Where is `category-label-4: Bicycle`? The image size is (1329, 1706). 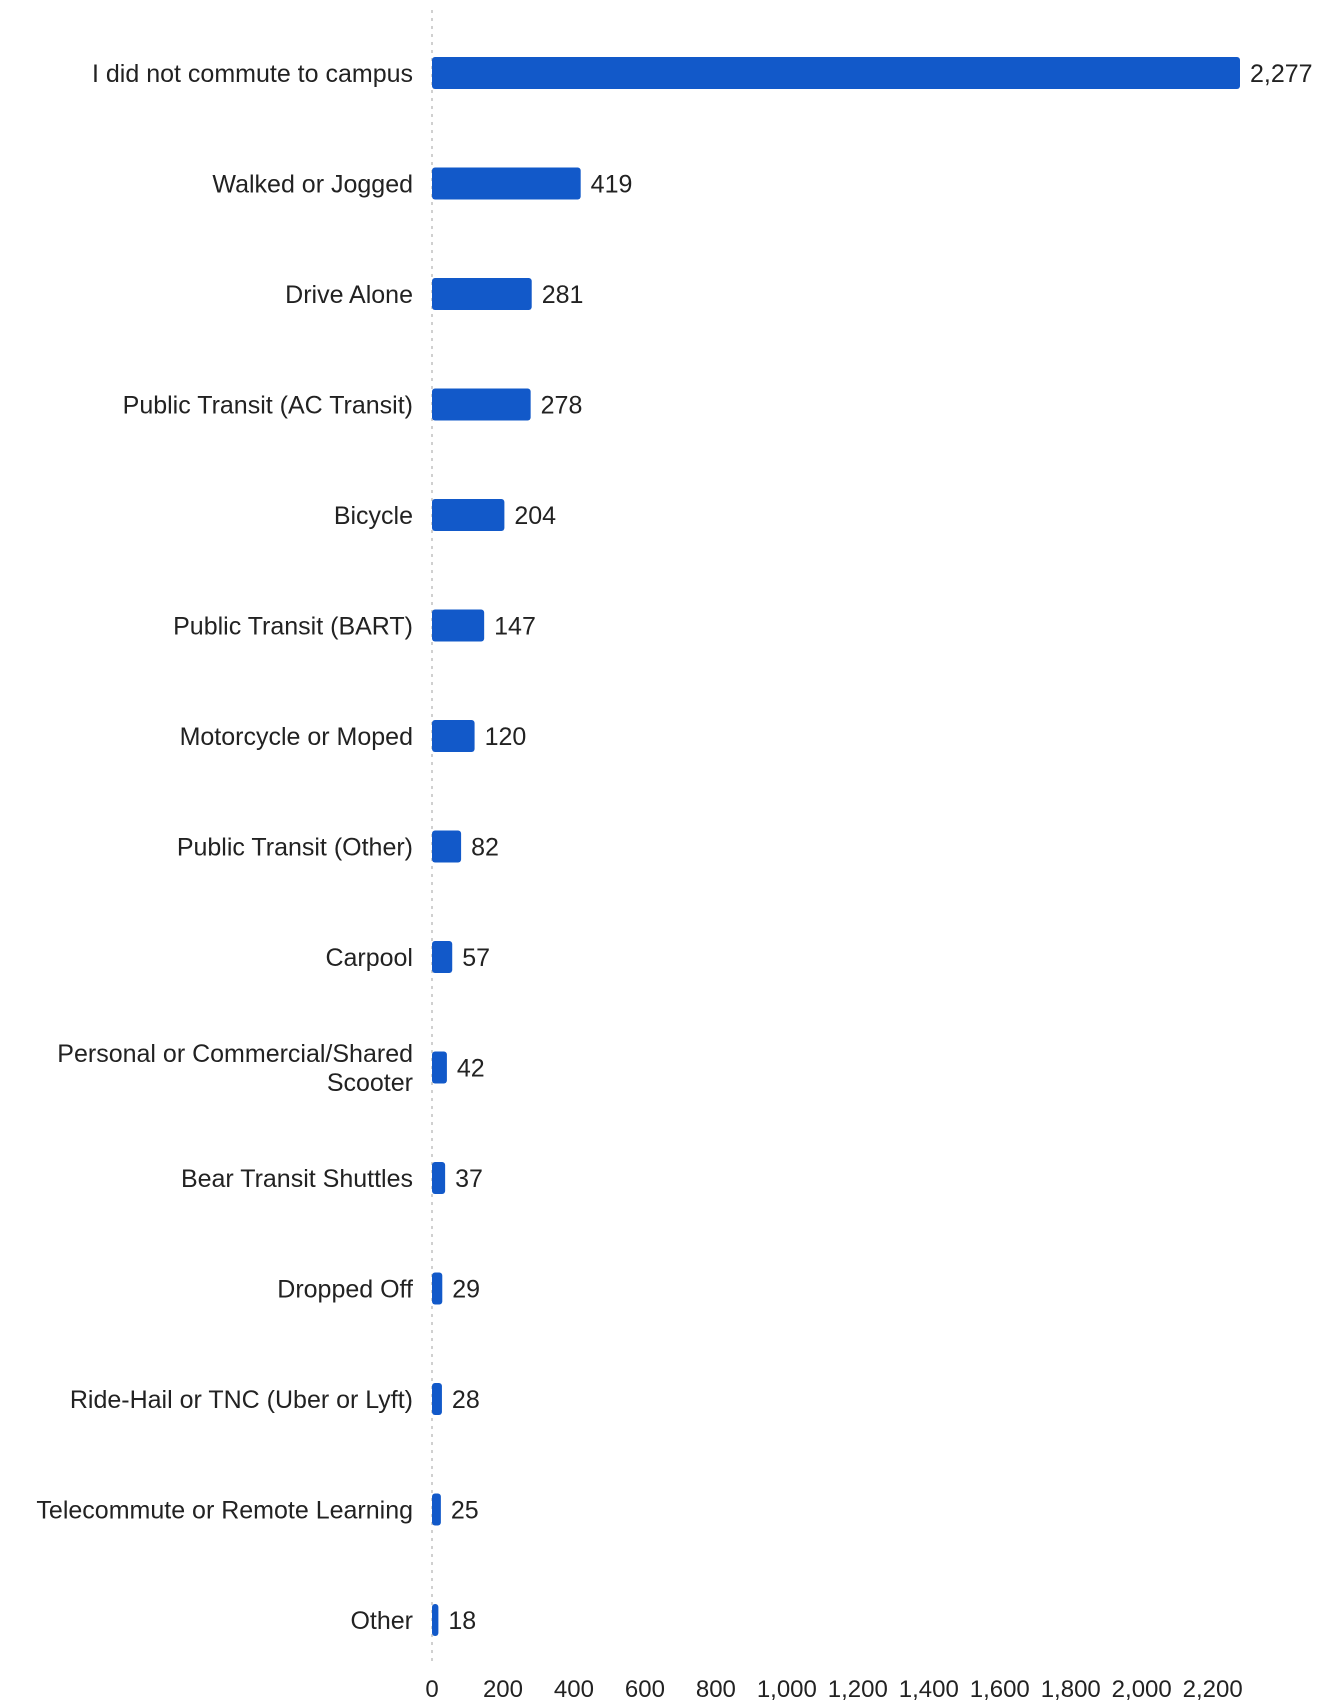
category-label-4: Bicycle is located at coordinates (373, 516).